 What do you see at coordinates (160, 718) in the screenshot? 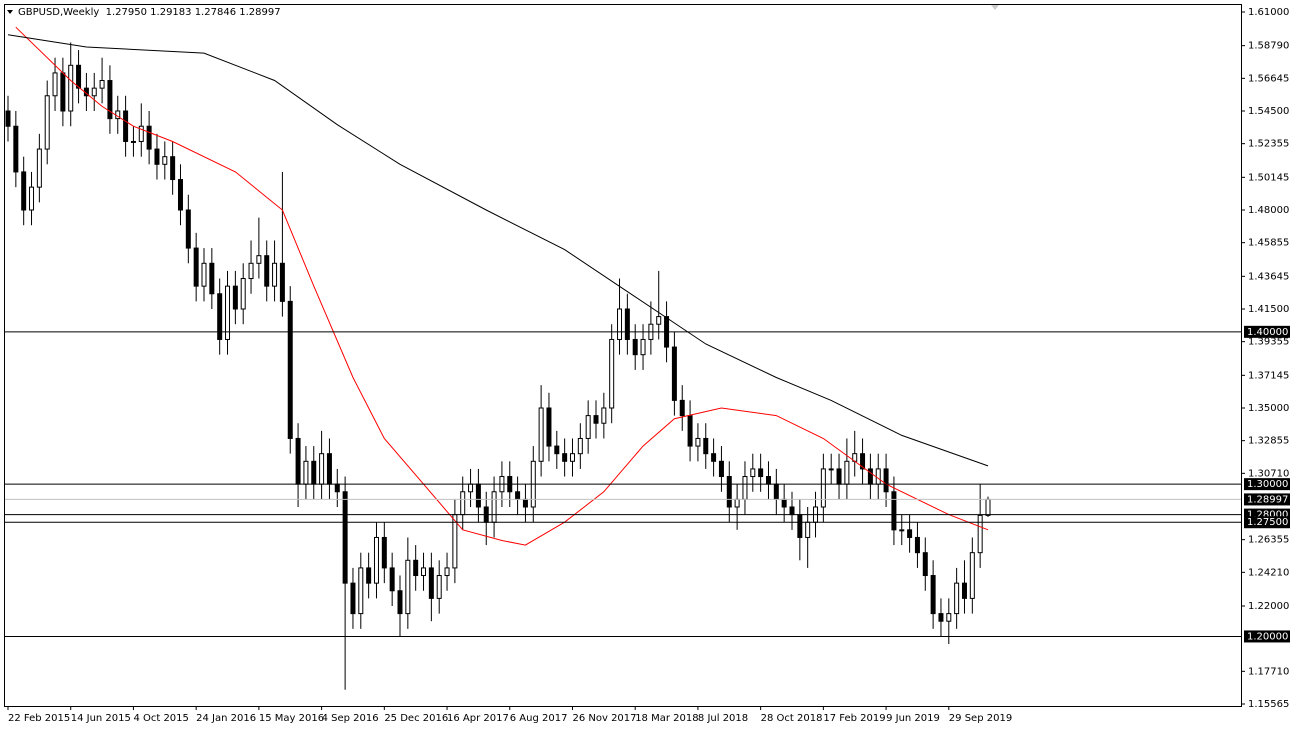
I see `x-tick-label: 4 Oct 2015` at bounding box center [160, 718].